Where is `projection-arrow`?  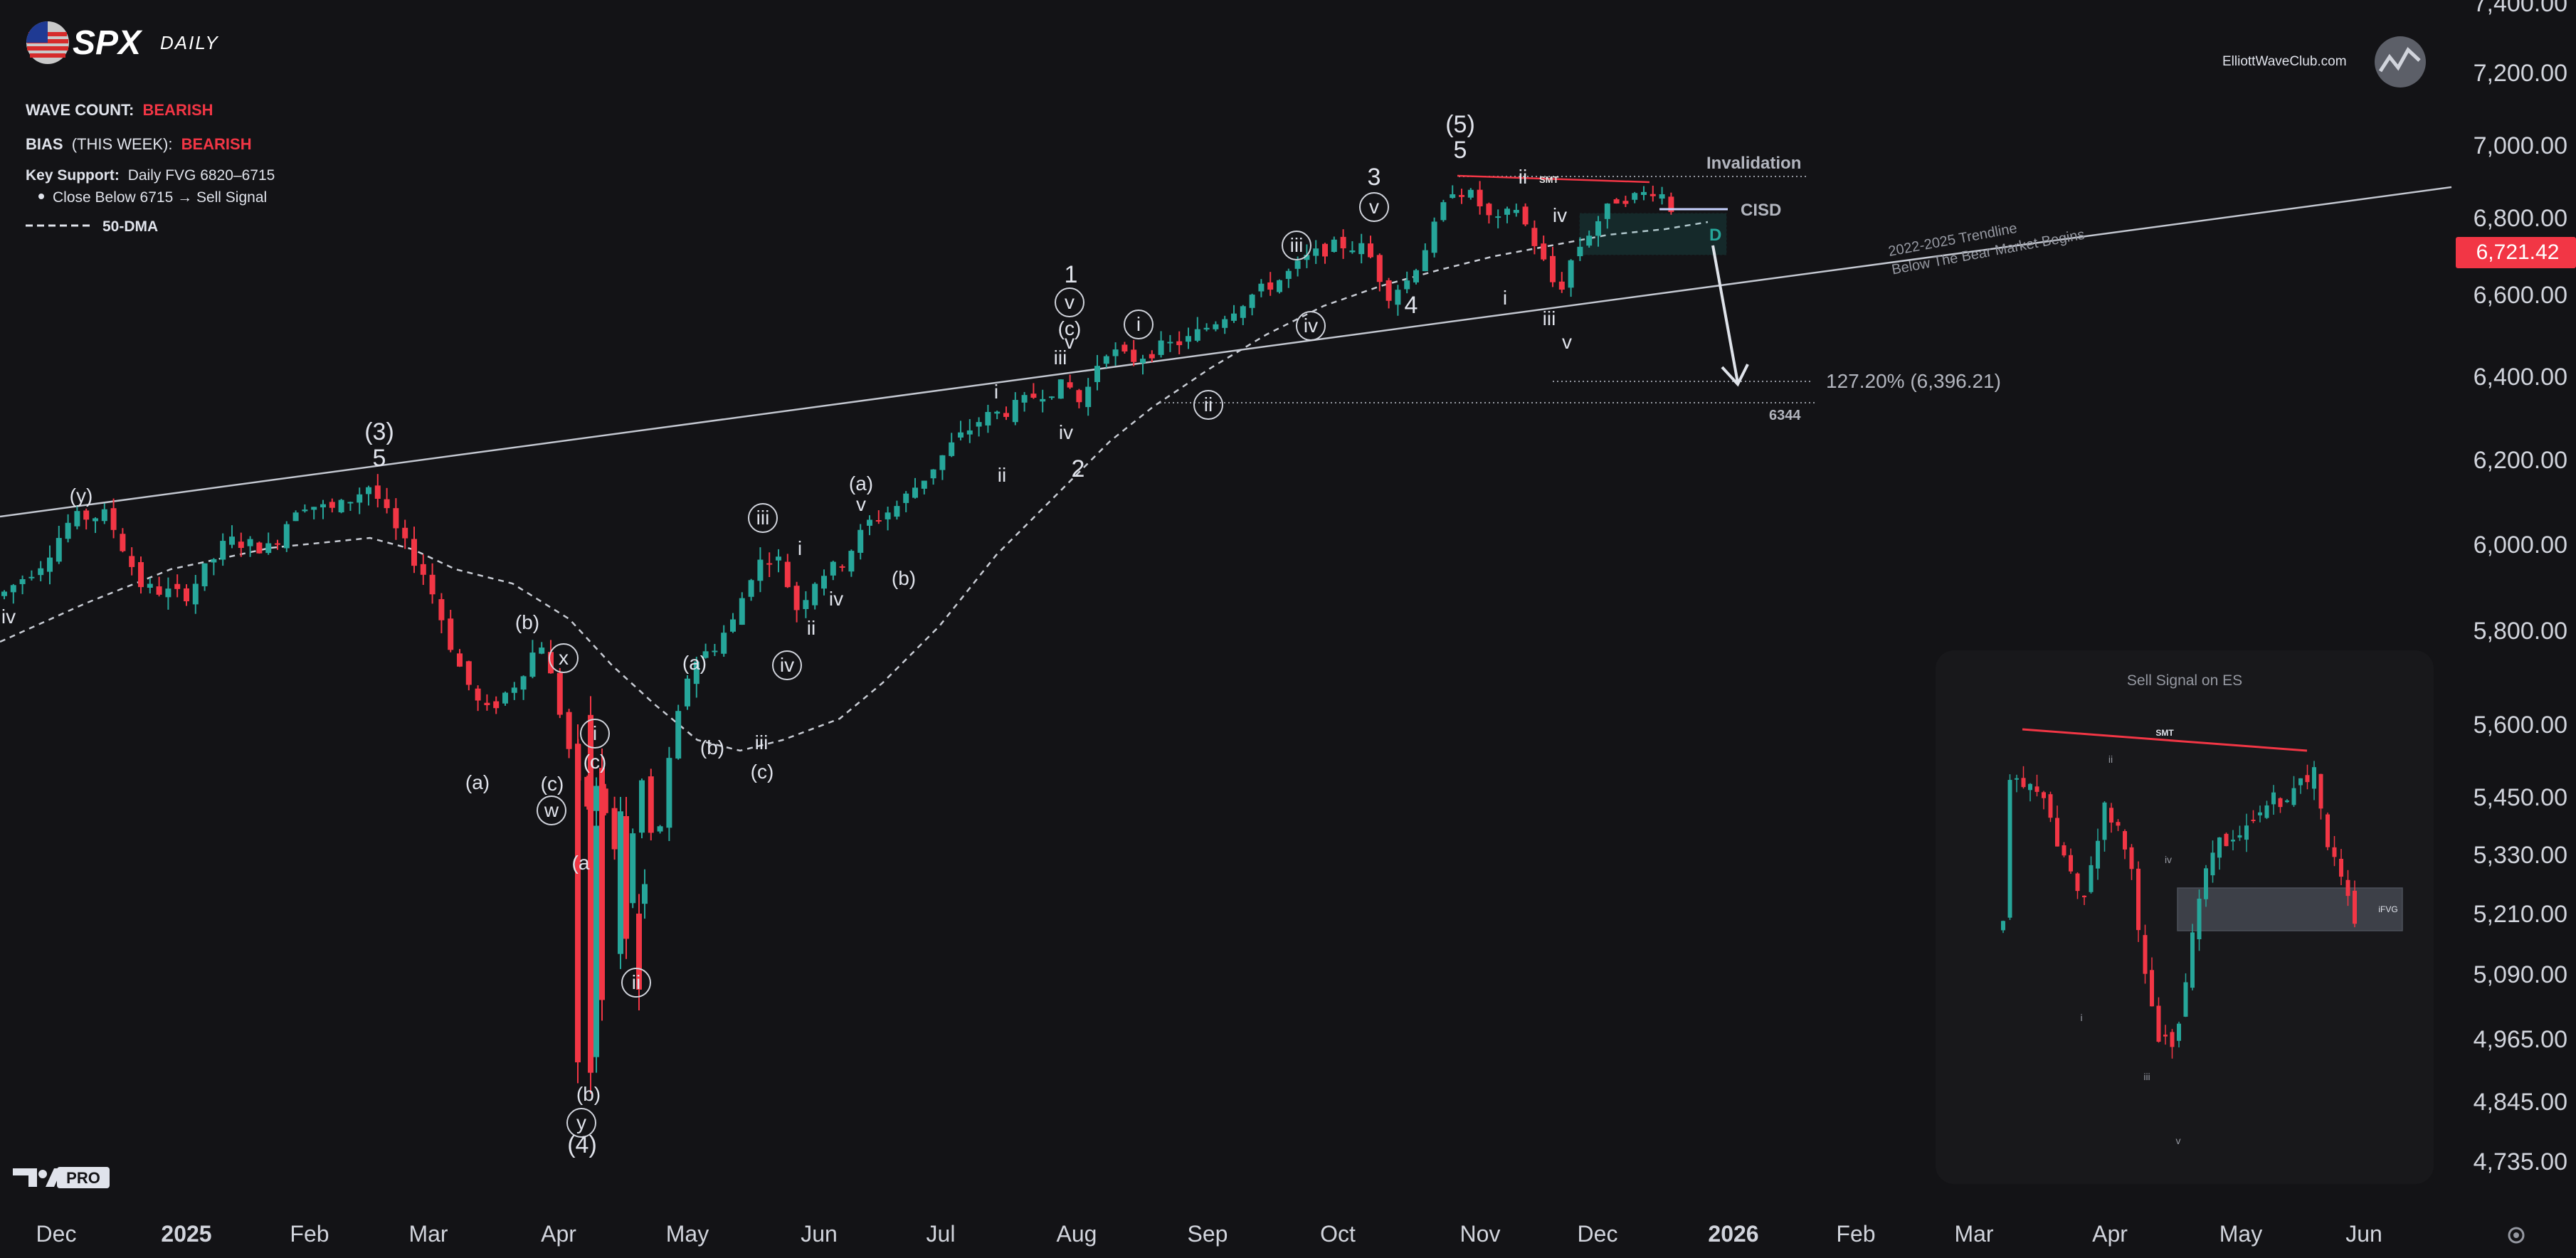 projection-arrow is located at coordinates (1730, 316).